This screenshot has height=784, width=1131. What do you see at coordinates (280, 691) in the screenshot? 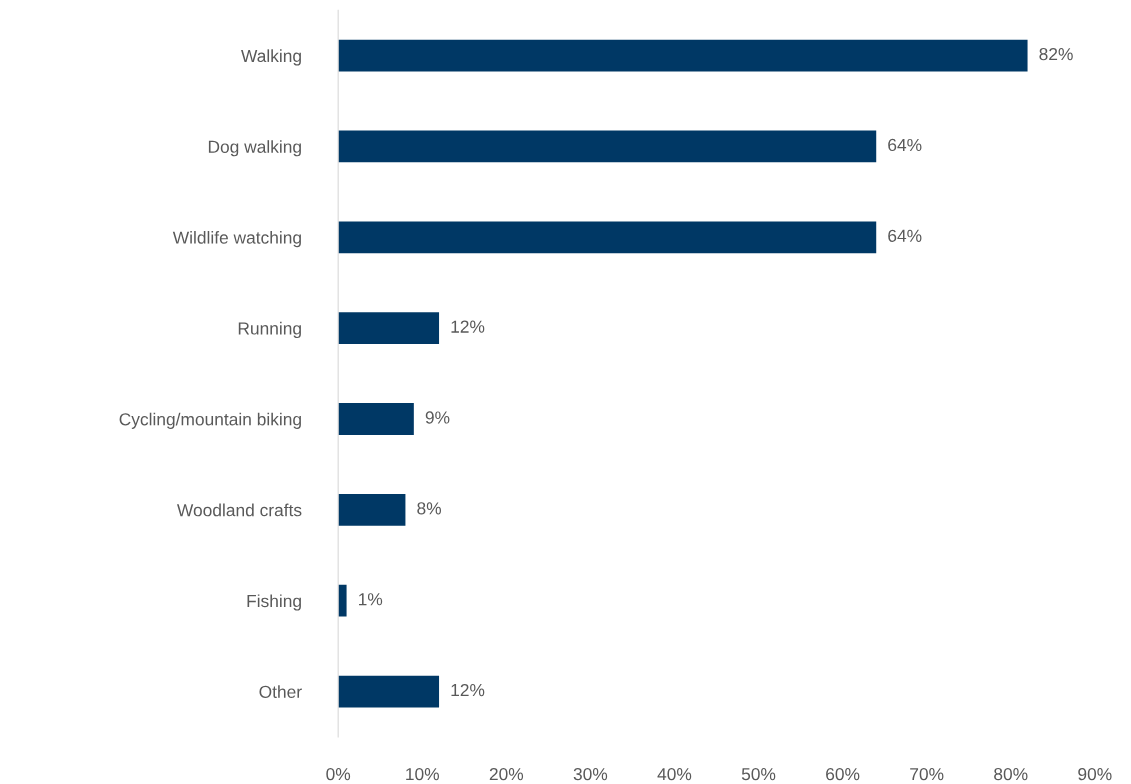
I see `y-tick-label: Other` at bounding box center [280, 691].